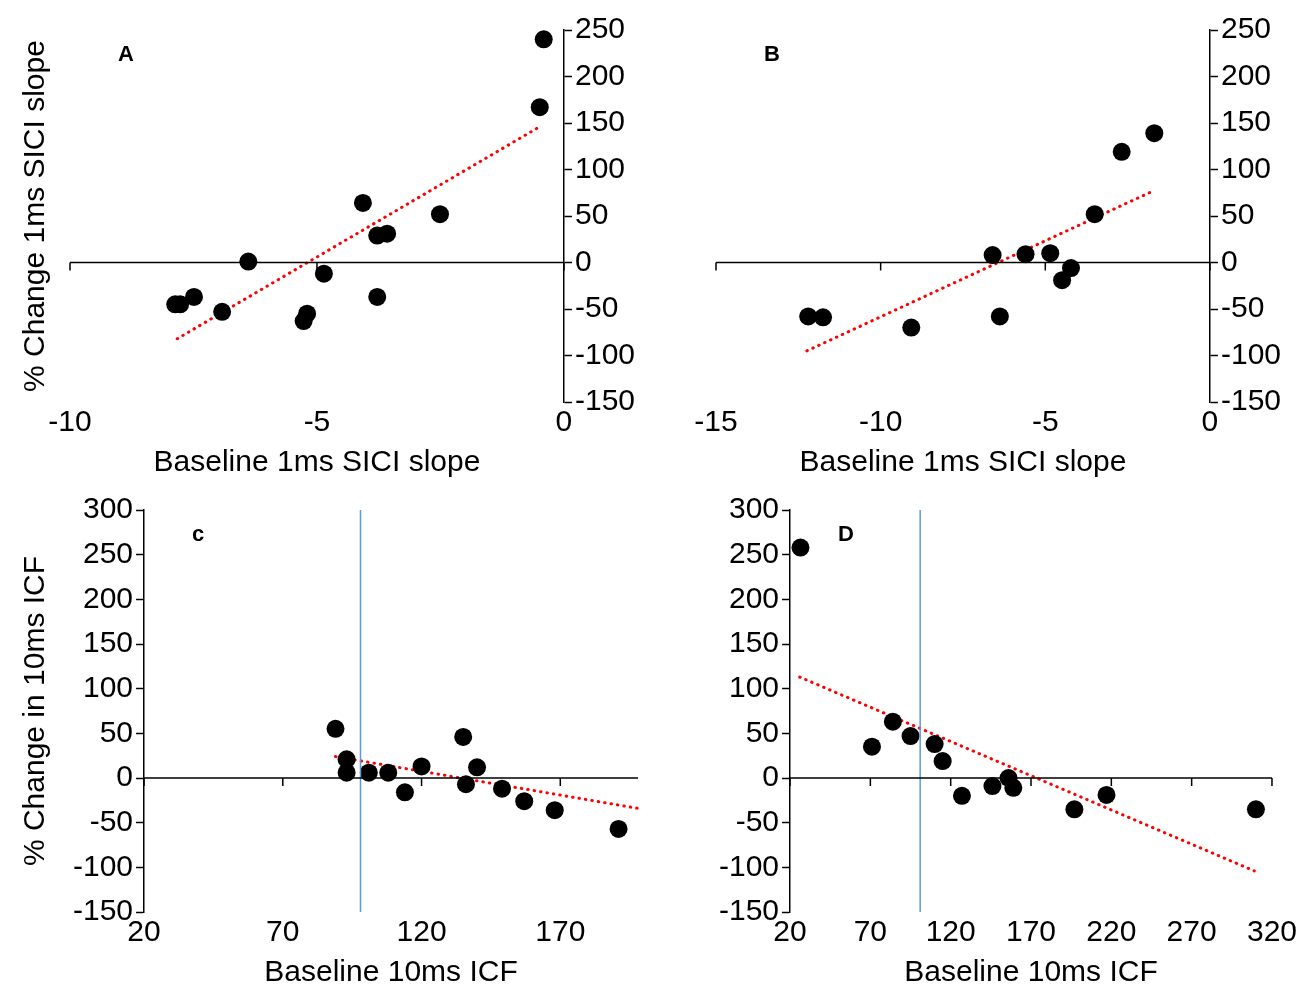 Image resolution: width=1308 pixels, height=1002 pixels. Describe the element at coordinates (1191, 931) in the screenshot. I see `x-tick-label: 270` at that location.